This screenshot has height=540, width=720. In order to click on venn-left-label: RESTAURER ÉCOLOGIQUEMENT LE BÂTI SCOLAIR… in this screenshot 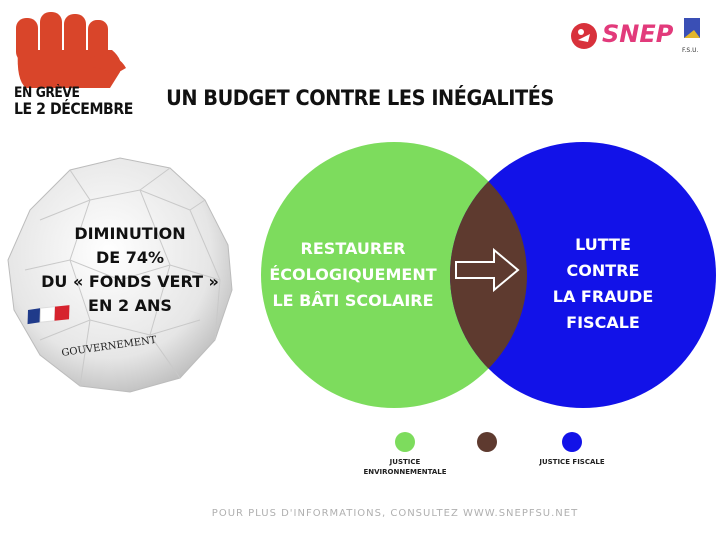, I will do `click(353, 275)`.